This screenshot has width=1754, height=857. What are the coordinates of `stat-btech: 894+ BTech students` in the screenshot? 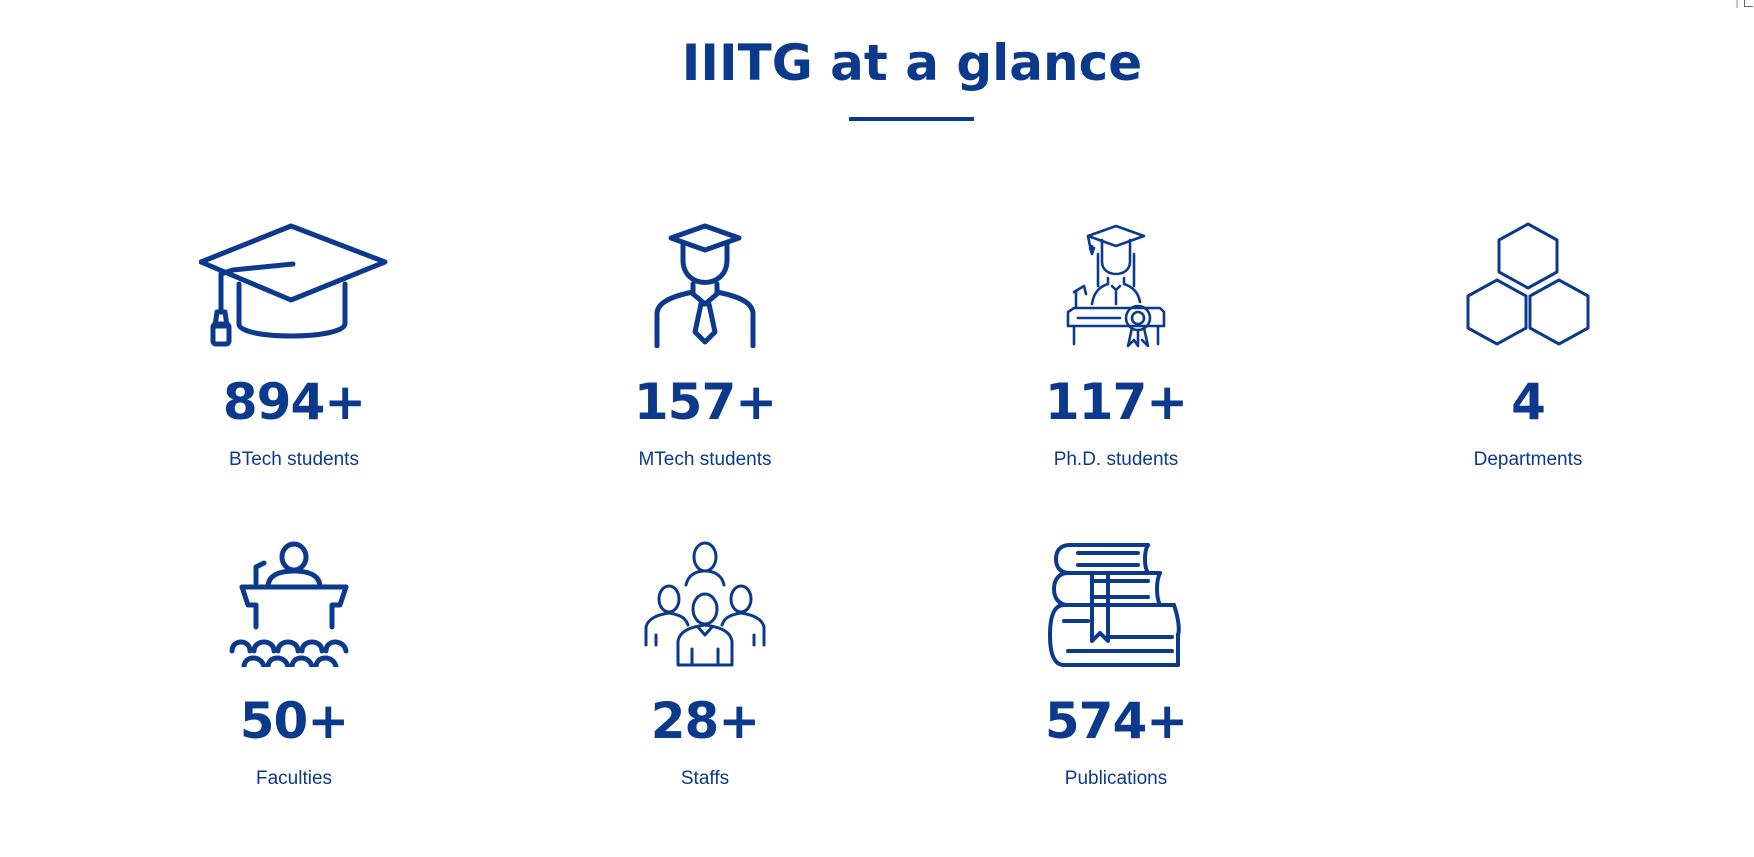 It's located at (294, 352).